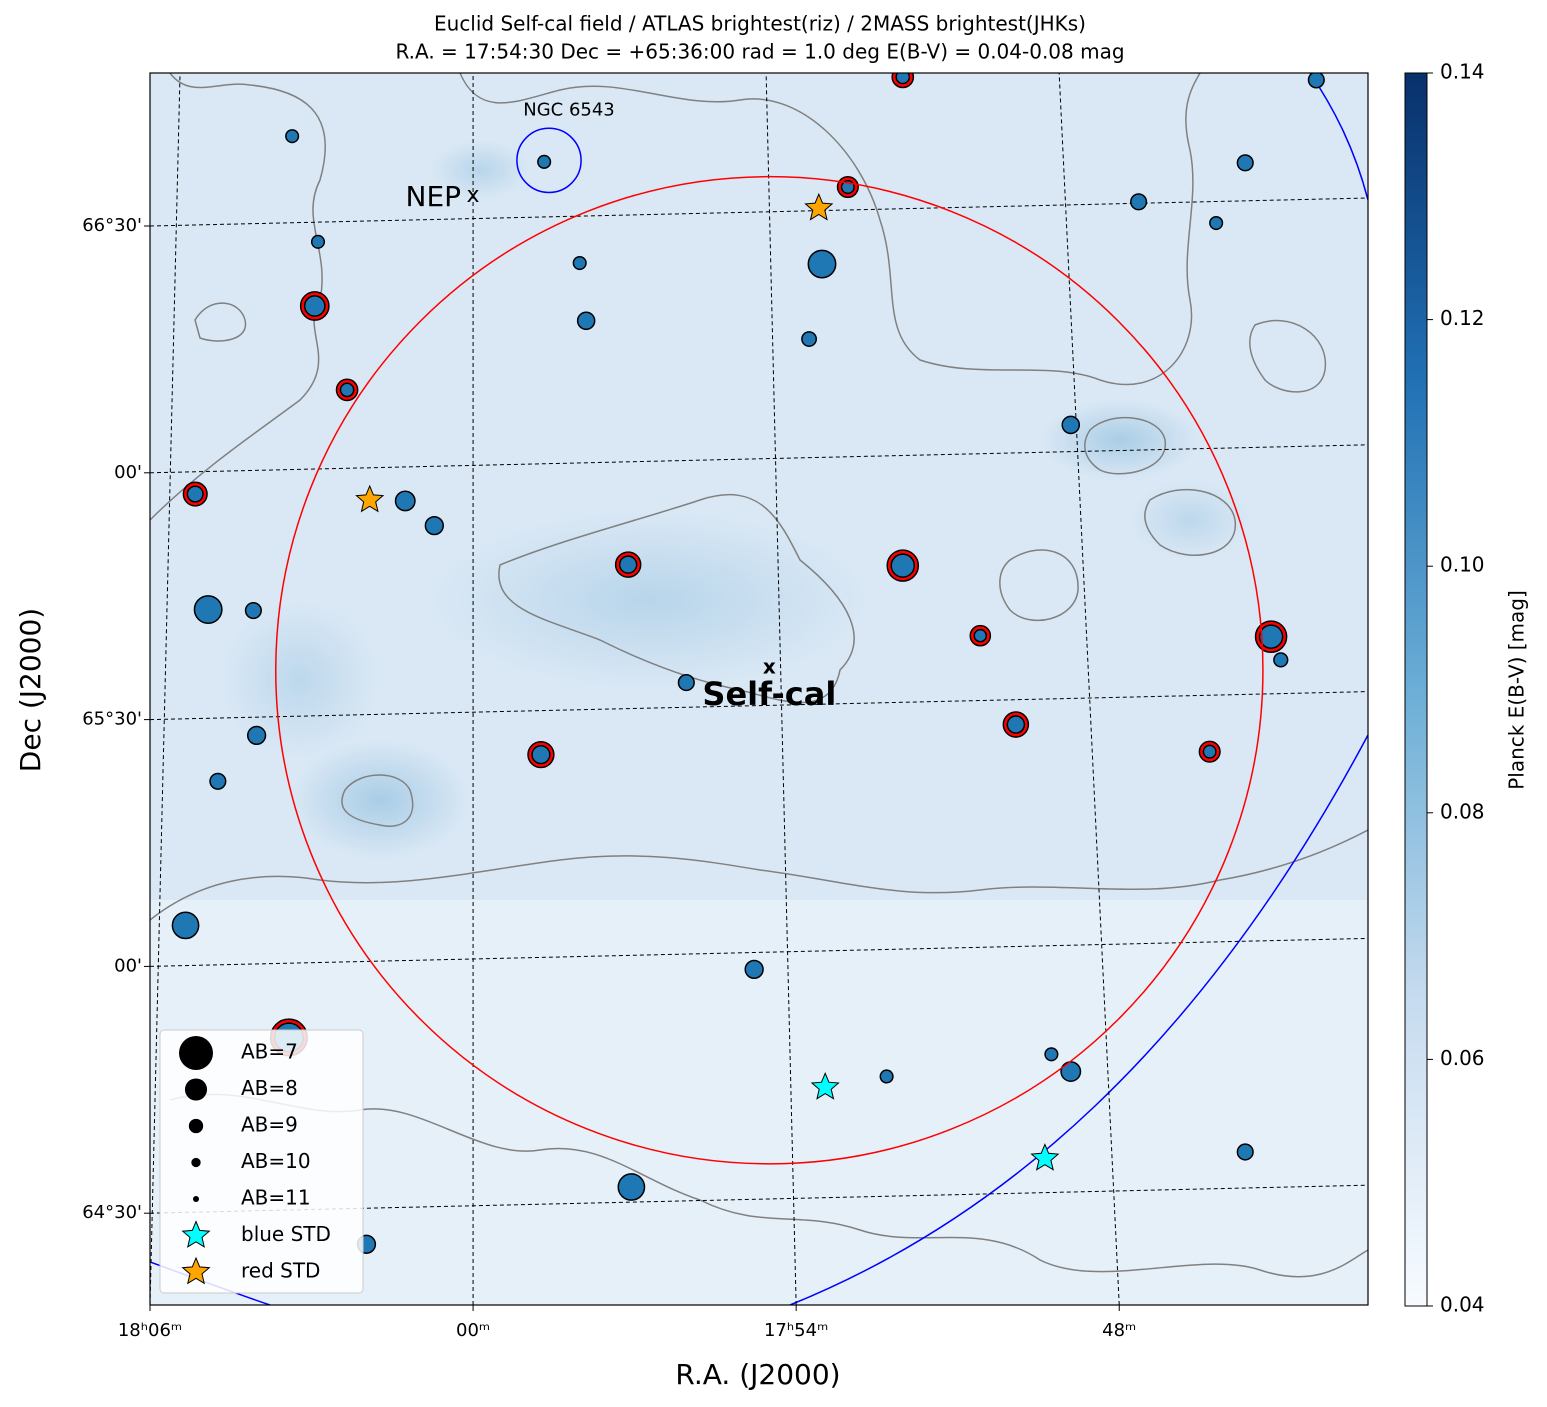 The image size is (1547, 1407). Describe the element at coordinates (269, 1088) in the screenshot. I see `legend-label: AB=8` at that location.